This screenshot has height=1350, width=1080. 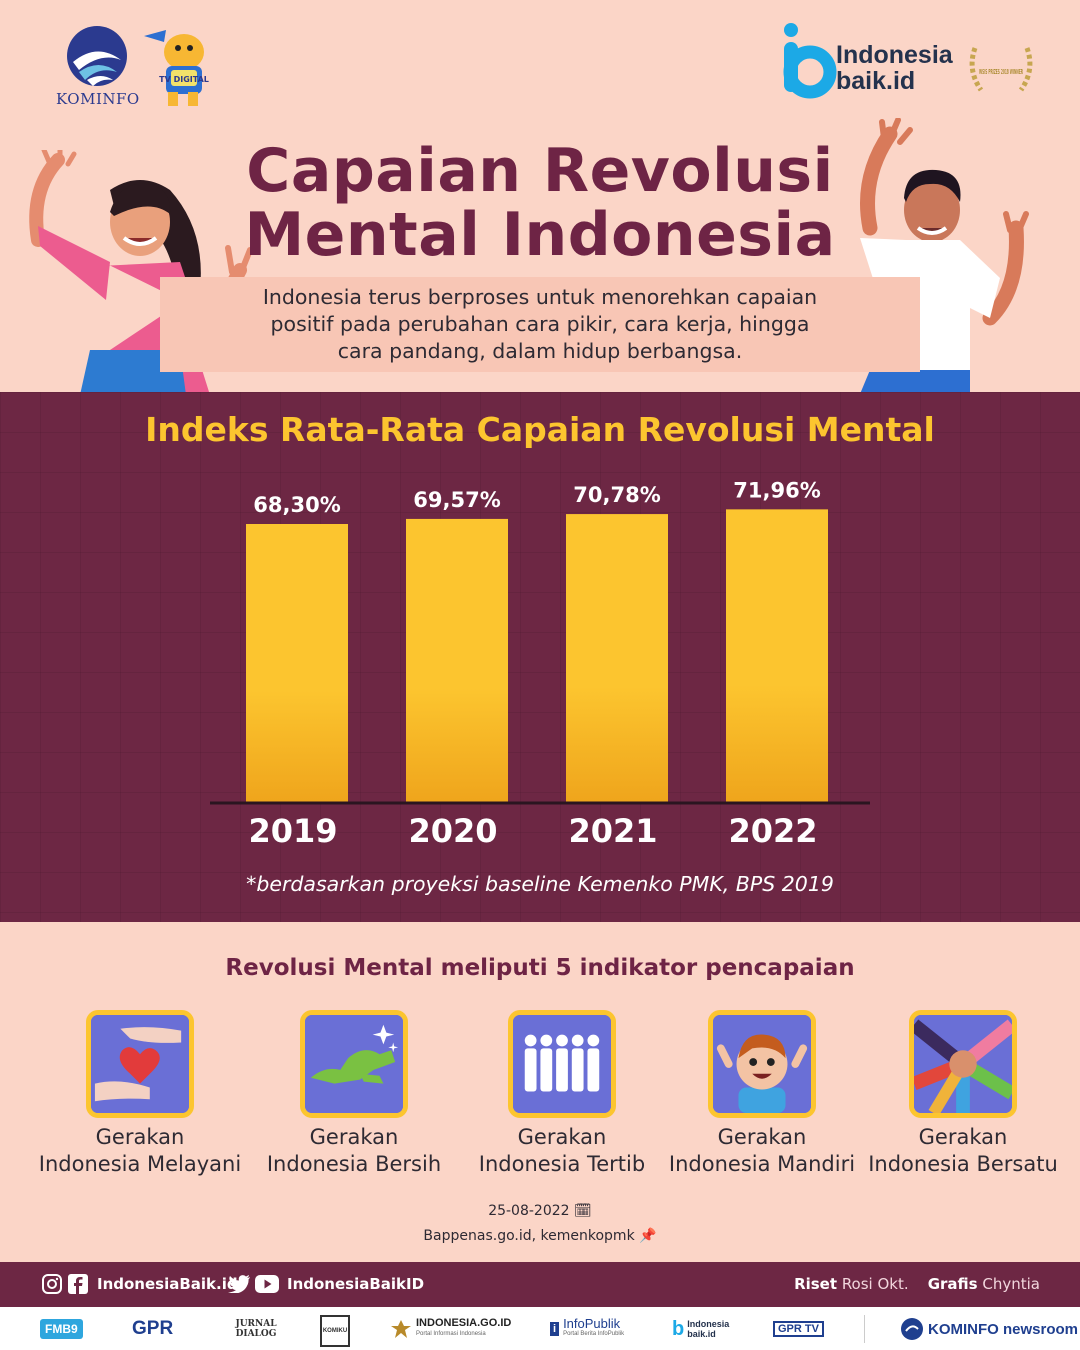 What do you see at coordinates (594, 1334) in the screenshot?
I see `partner-infopublik-sub: Portal Berita InfoPublik` at bounding box center [594, 1334].